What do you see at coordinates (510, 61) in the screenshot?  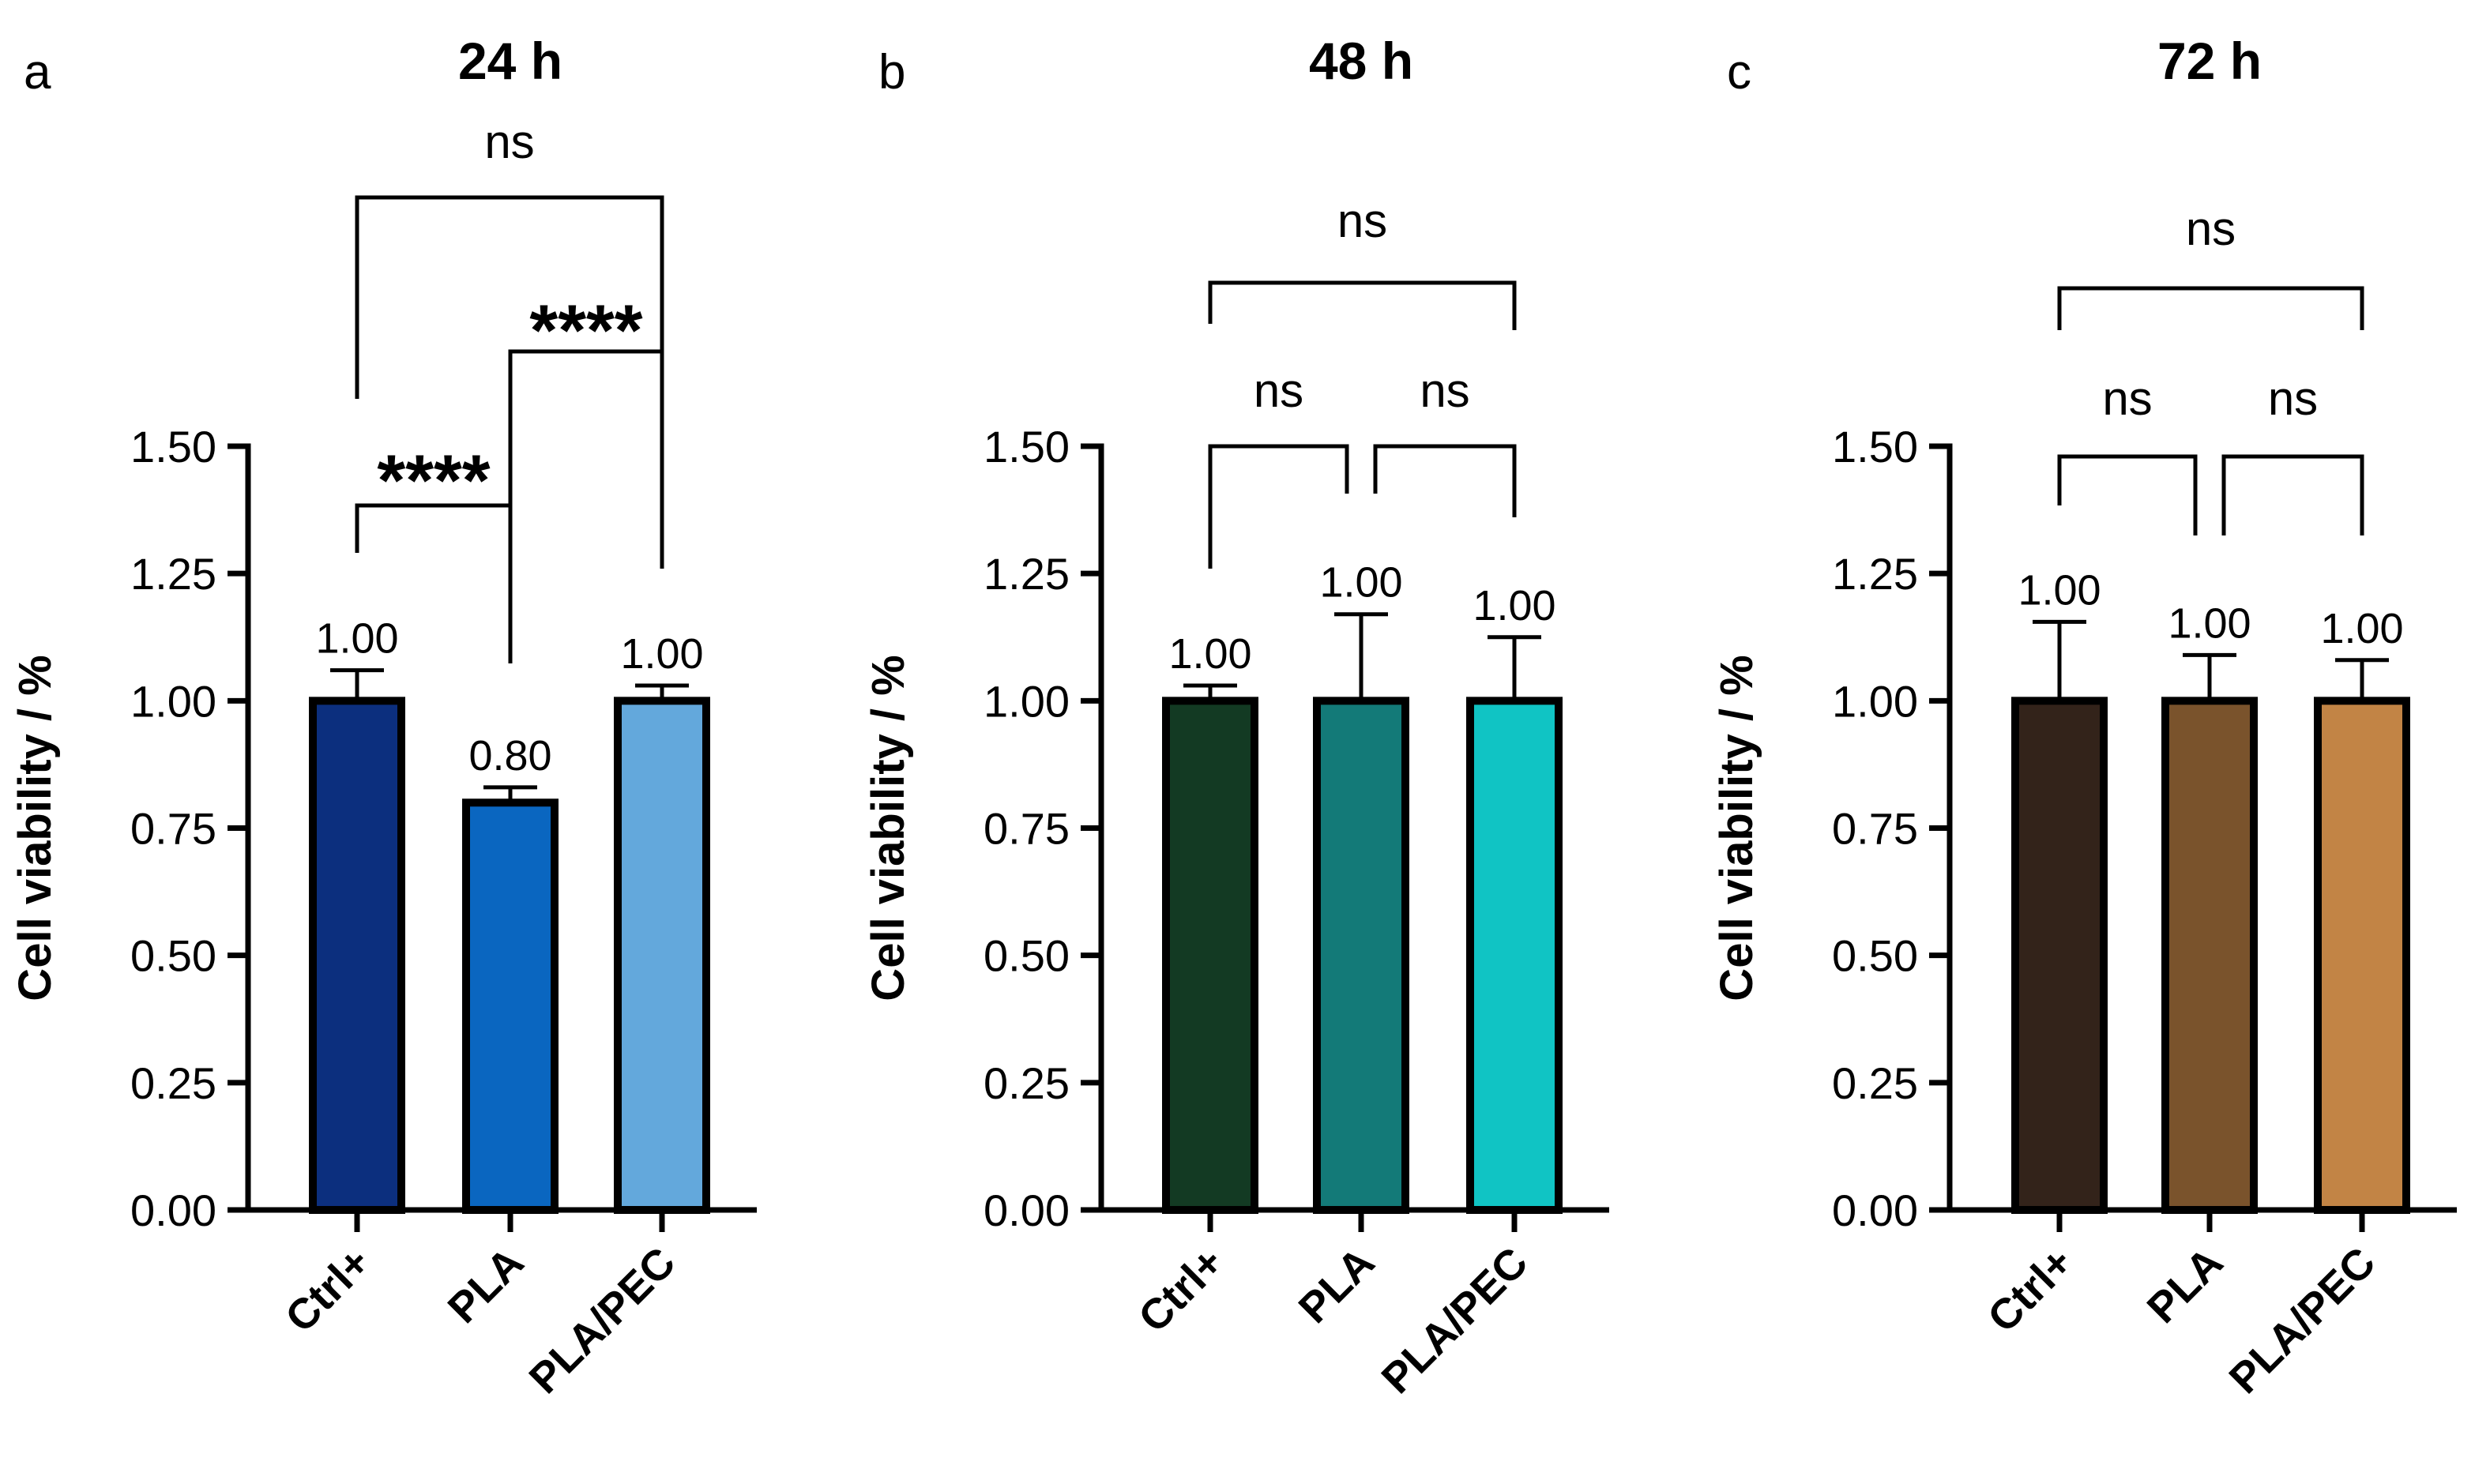 I see `chart-title: 24 h` at bounding box center [510, 61].